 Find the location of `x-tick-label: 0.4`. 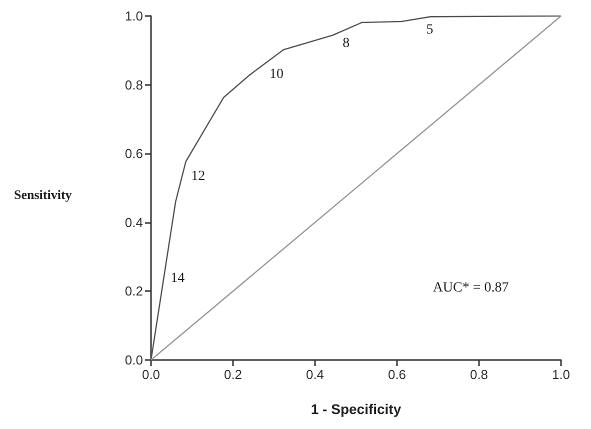

x-tick-label: 0.4 is located at coordinates (315, 374).